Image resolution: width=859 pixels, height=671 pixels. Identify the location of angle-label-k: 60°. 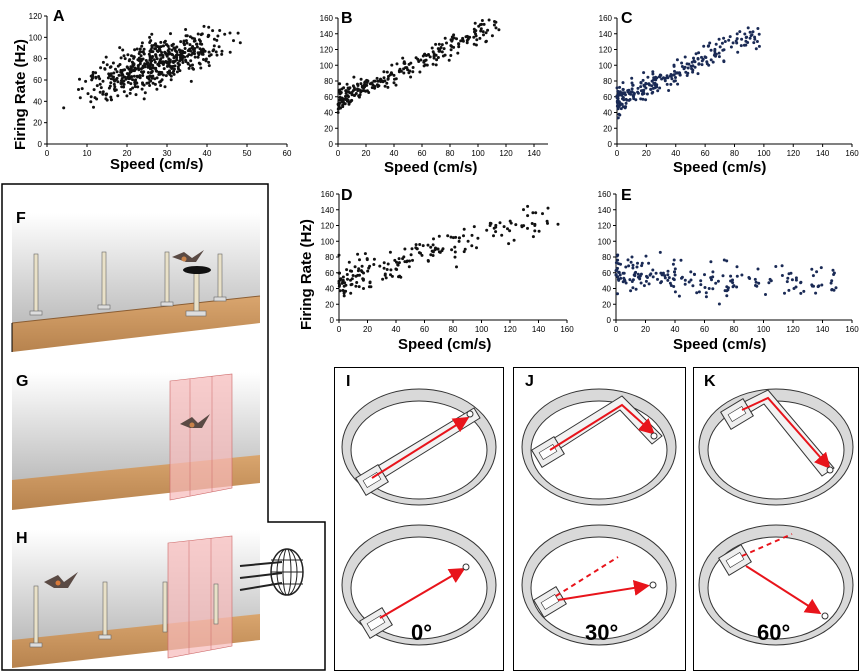
(774, 632).